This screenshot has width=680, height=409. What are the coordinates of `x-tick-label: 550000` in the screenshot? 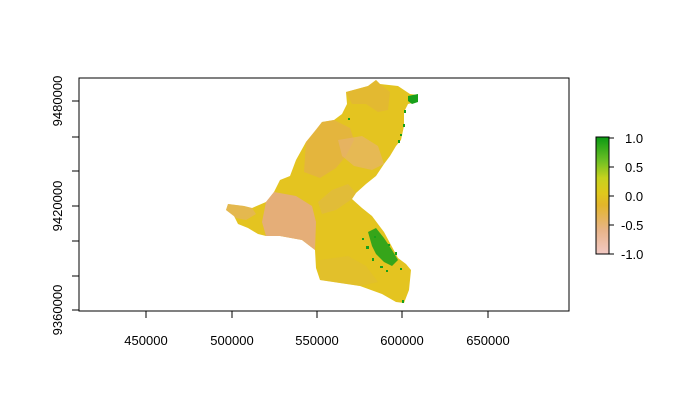 It's located at (316, 340).